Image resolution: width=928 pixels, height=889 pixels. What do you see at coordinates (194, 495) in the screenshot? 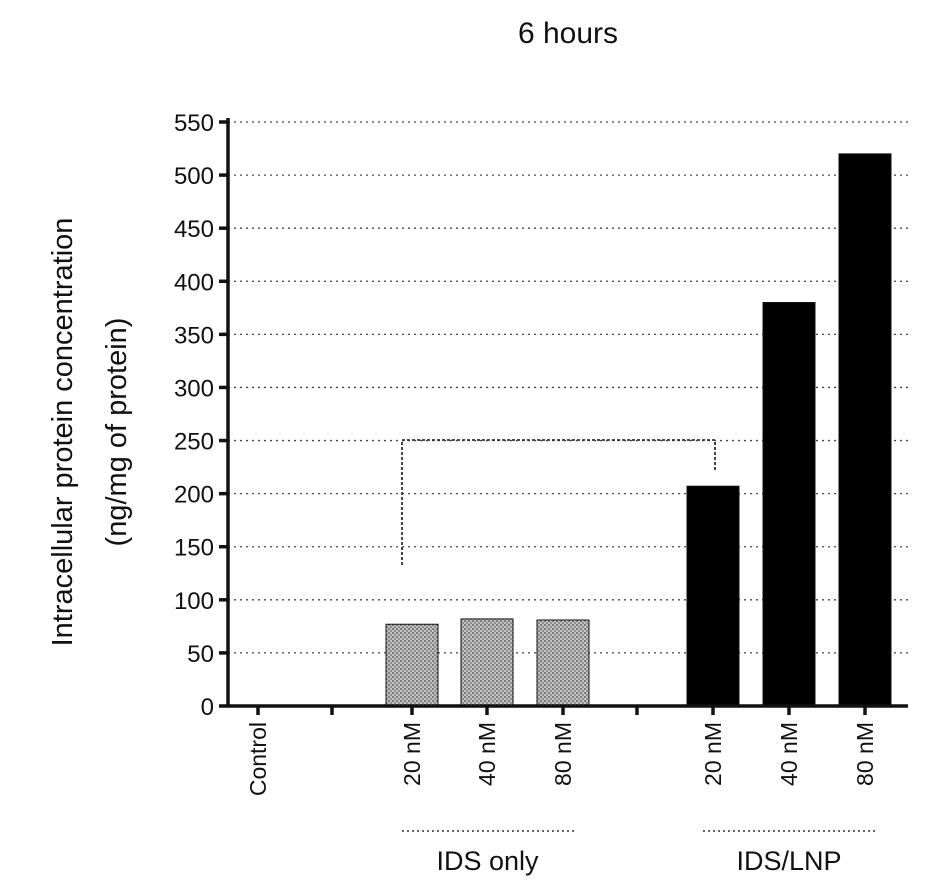
I see `y-tick-label: 200` at bounding box center [194, 495].